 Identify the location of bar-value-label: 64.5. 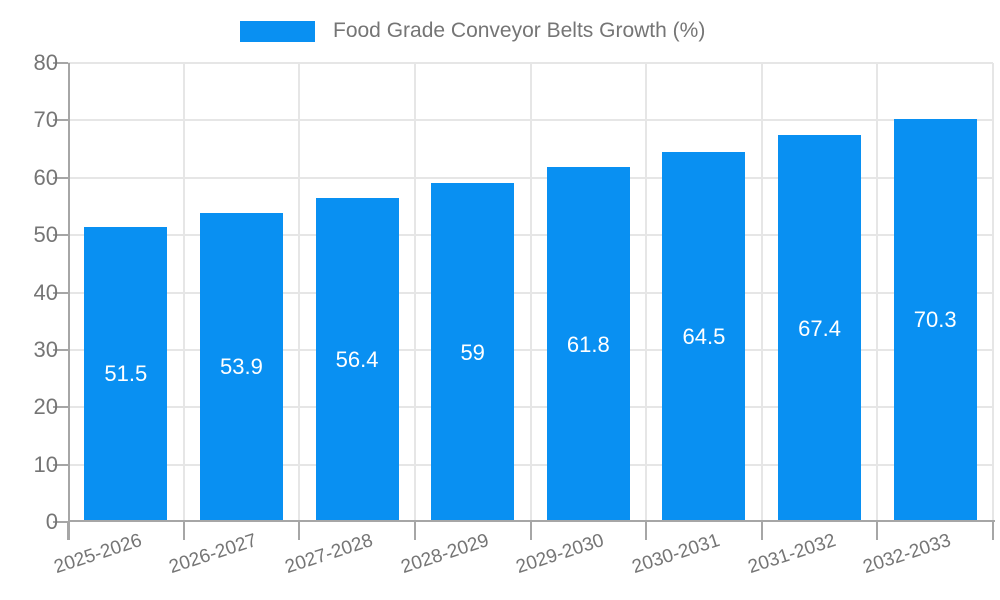
(704, 336).